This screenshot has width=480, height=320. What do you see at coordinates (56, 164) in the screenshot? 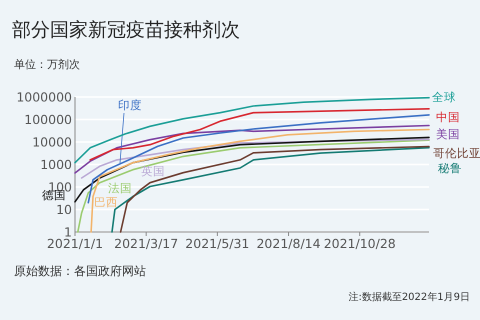
I see `y-tick-label: 1000` at bounding box center [56, 164].